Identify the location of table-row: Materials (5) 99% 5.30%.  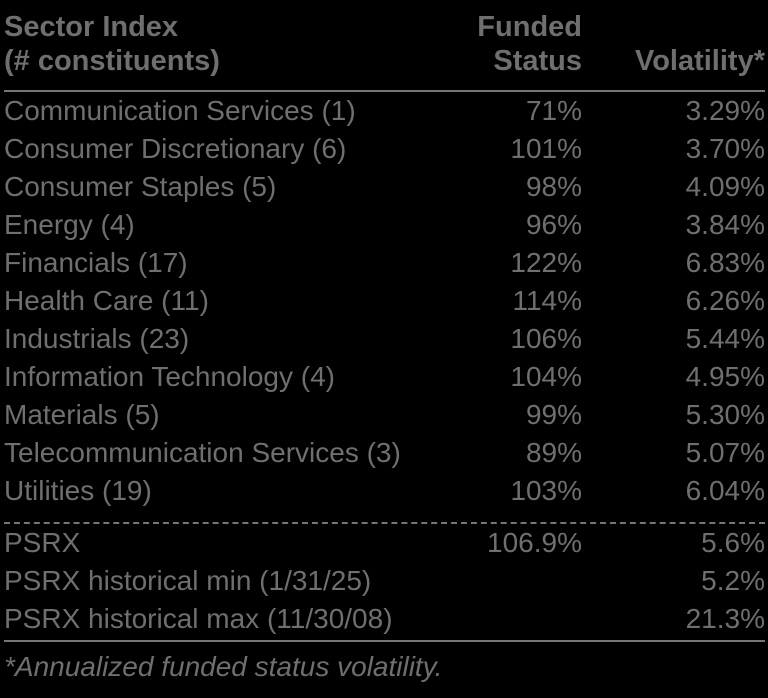
(384, 415).